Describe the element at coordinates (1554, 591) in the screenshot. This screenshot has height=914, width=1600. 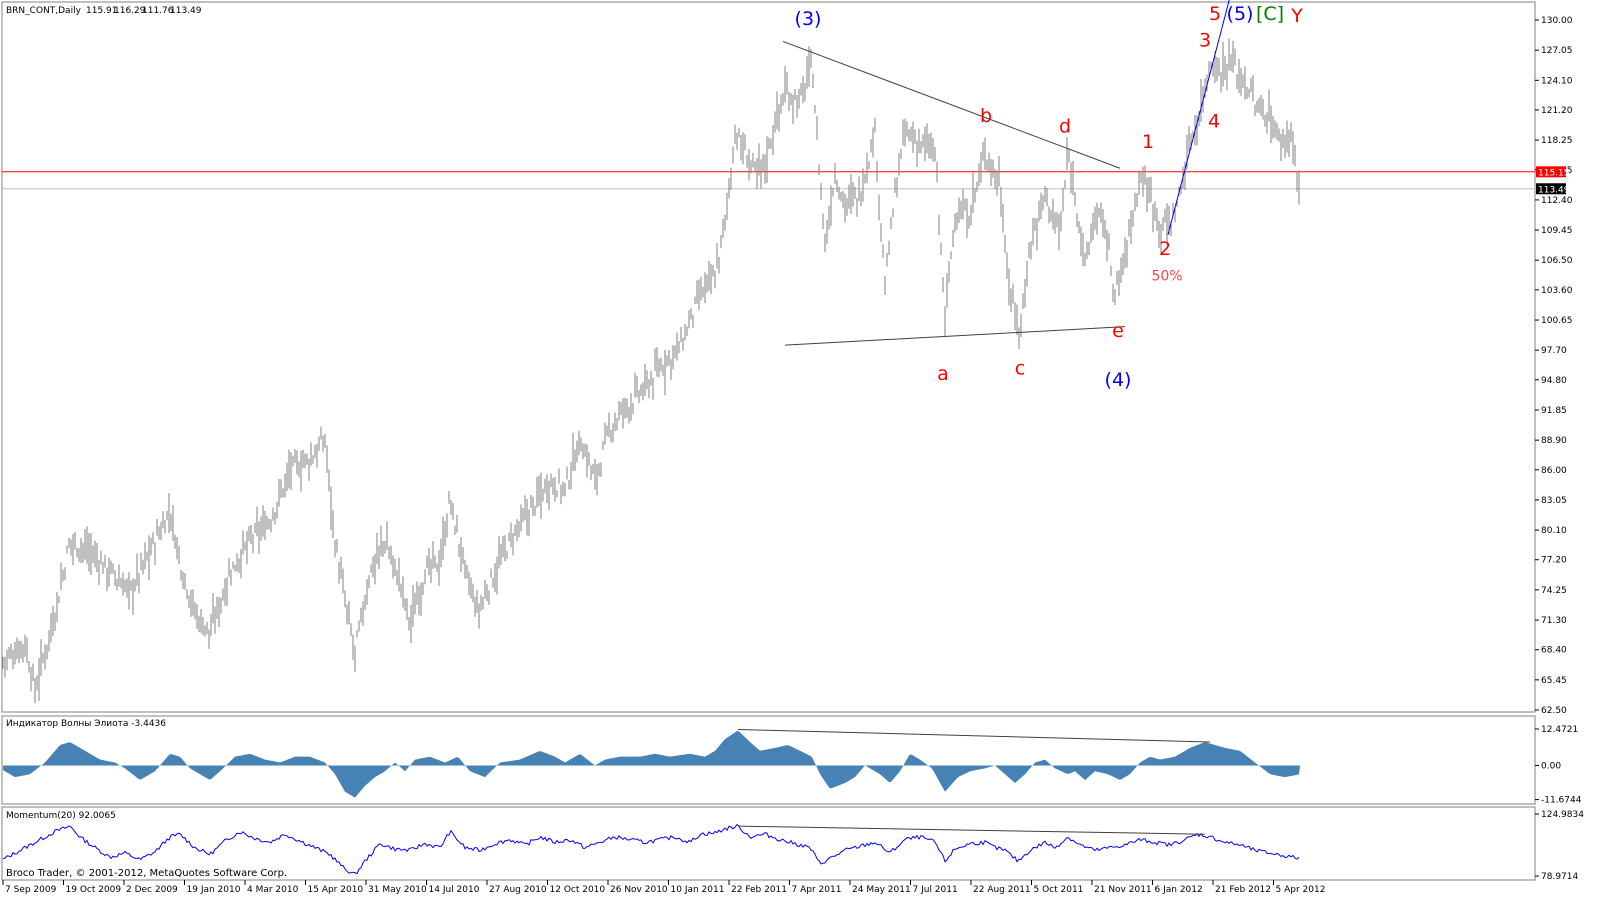
I see `price-tick-label: 74.25` at that location.